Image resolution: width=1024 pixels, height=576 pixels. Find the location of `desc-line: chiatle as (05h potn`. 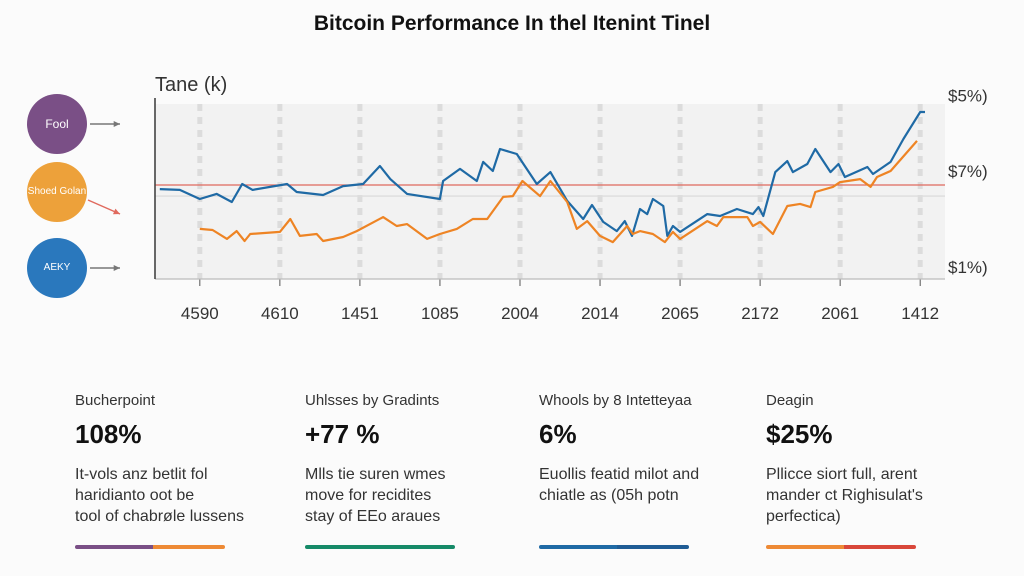

desc-line: chiatle as (05h potn is located at coordinates (609, 495).